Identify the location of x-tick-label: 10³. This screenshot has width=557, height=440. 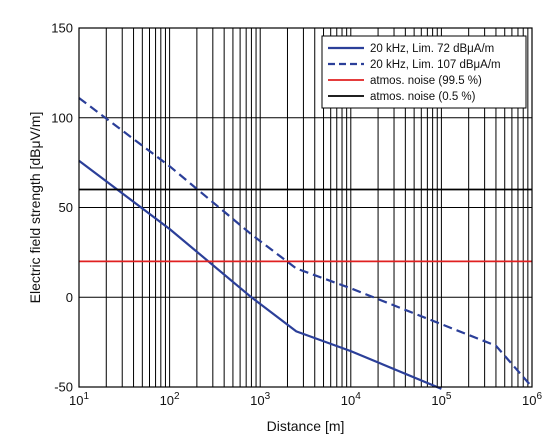
(260, 399).